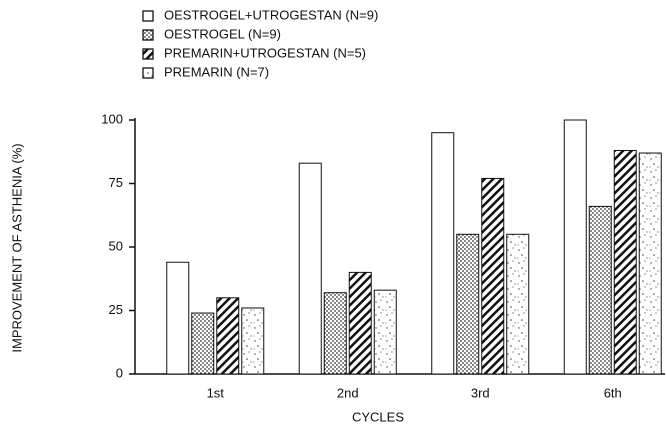 The width and height of the screenshot is (666, 430). Describe the element at coordinates (116, 245) in the screenshot. I see `y-tick-label: 50` at that location.